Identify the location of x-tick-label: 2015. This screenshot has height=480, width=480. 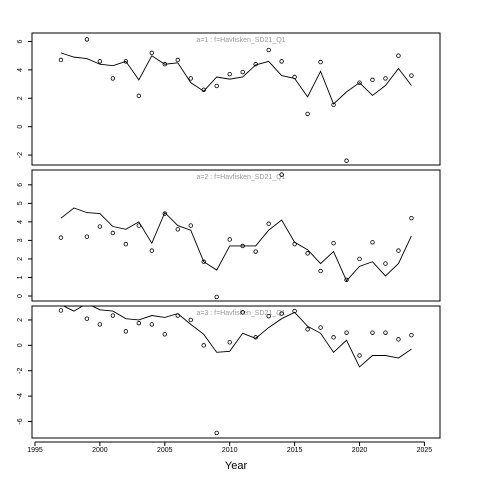
(295, 450).